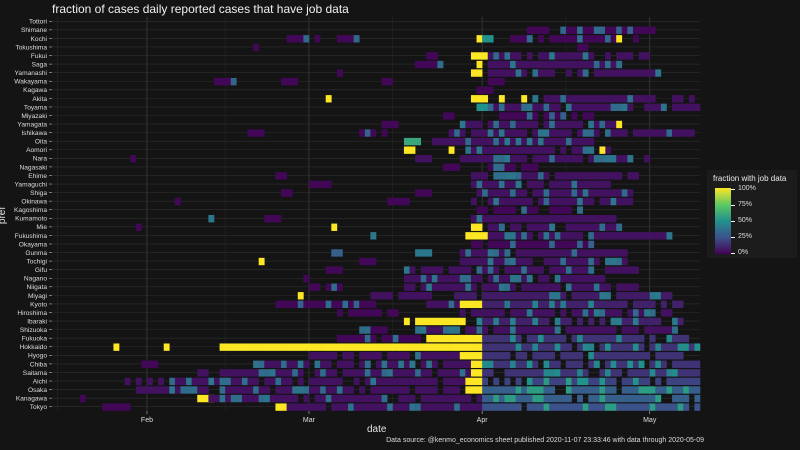 Image resolution: width=800 pixels, height=450 pixels. What do you see at coordinates (37, 390) in the screenshot?
I see `y-tick-label: Osaka` at bounding box center [37, 390].